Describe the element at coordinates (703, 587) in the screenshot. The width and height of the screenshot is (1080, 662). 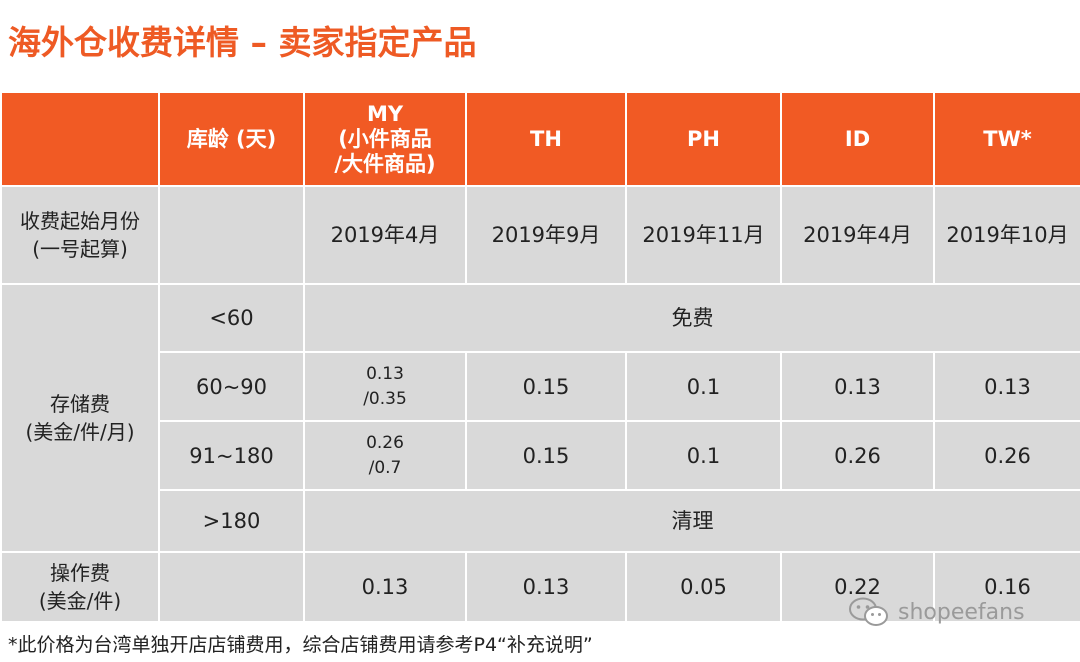
I see `operation-ph: 0.05` at that location.